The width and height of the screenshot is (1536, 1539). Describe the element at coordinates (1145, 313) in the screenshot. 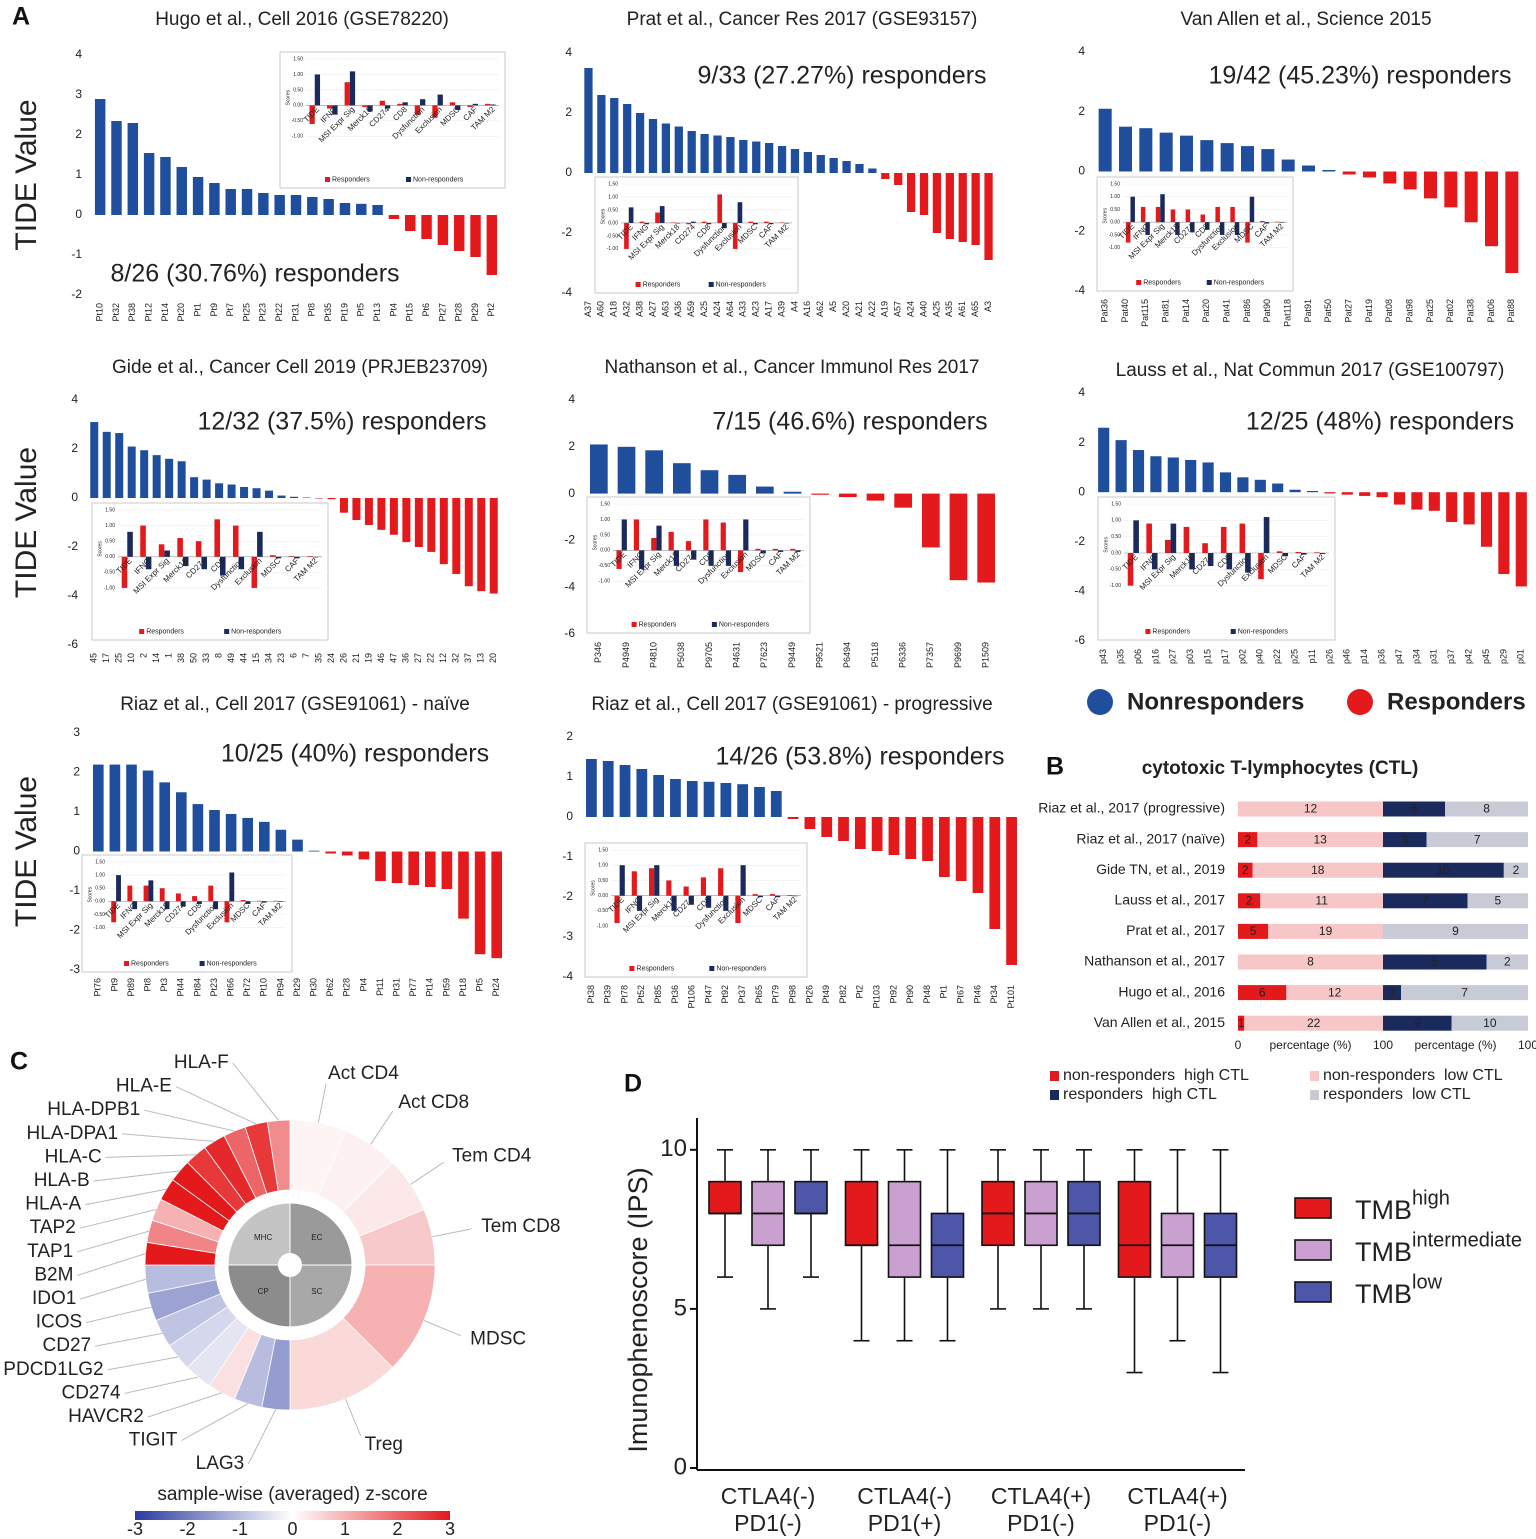

I see `x-tick-label: Pat115` at that location.